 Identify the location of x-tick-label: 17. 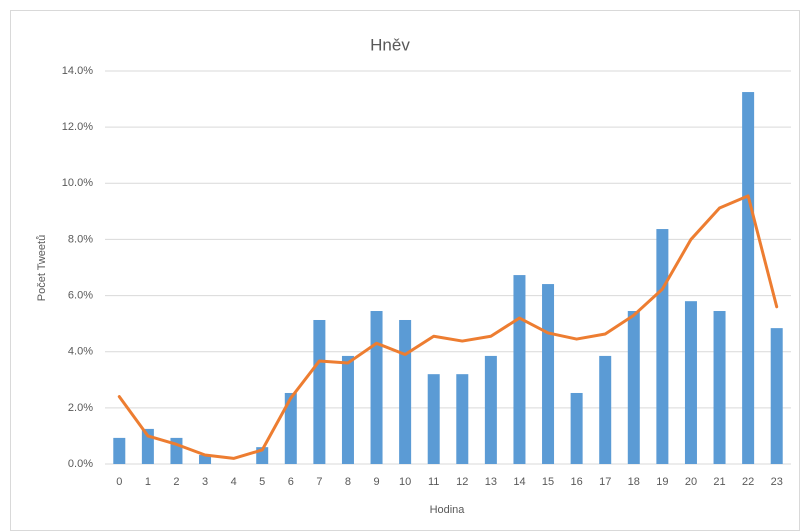
(605, 482).